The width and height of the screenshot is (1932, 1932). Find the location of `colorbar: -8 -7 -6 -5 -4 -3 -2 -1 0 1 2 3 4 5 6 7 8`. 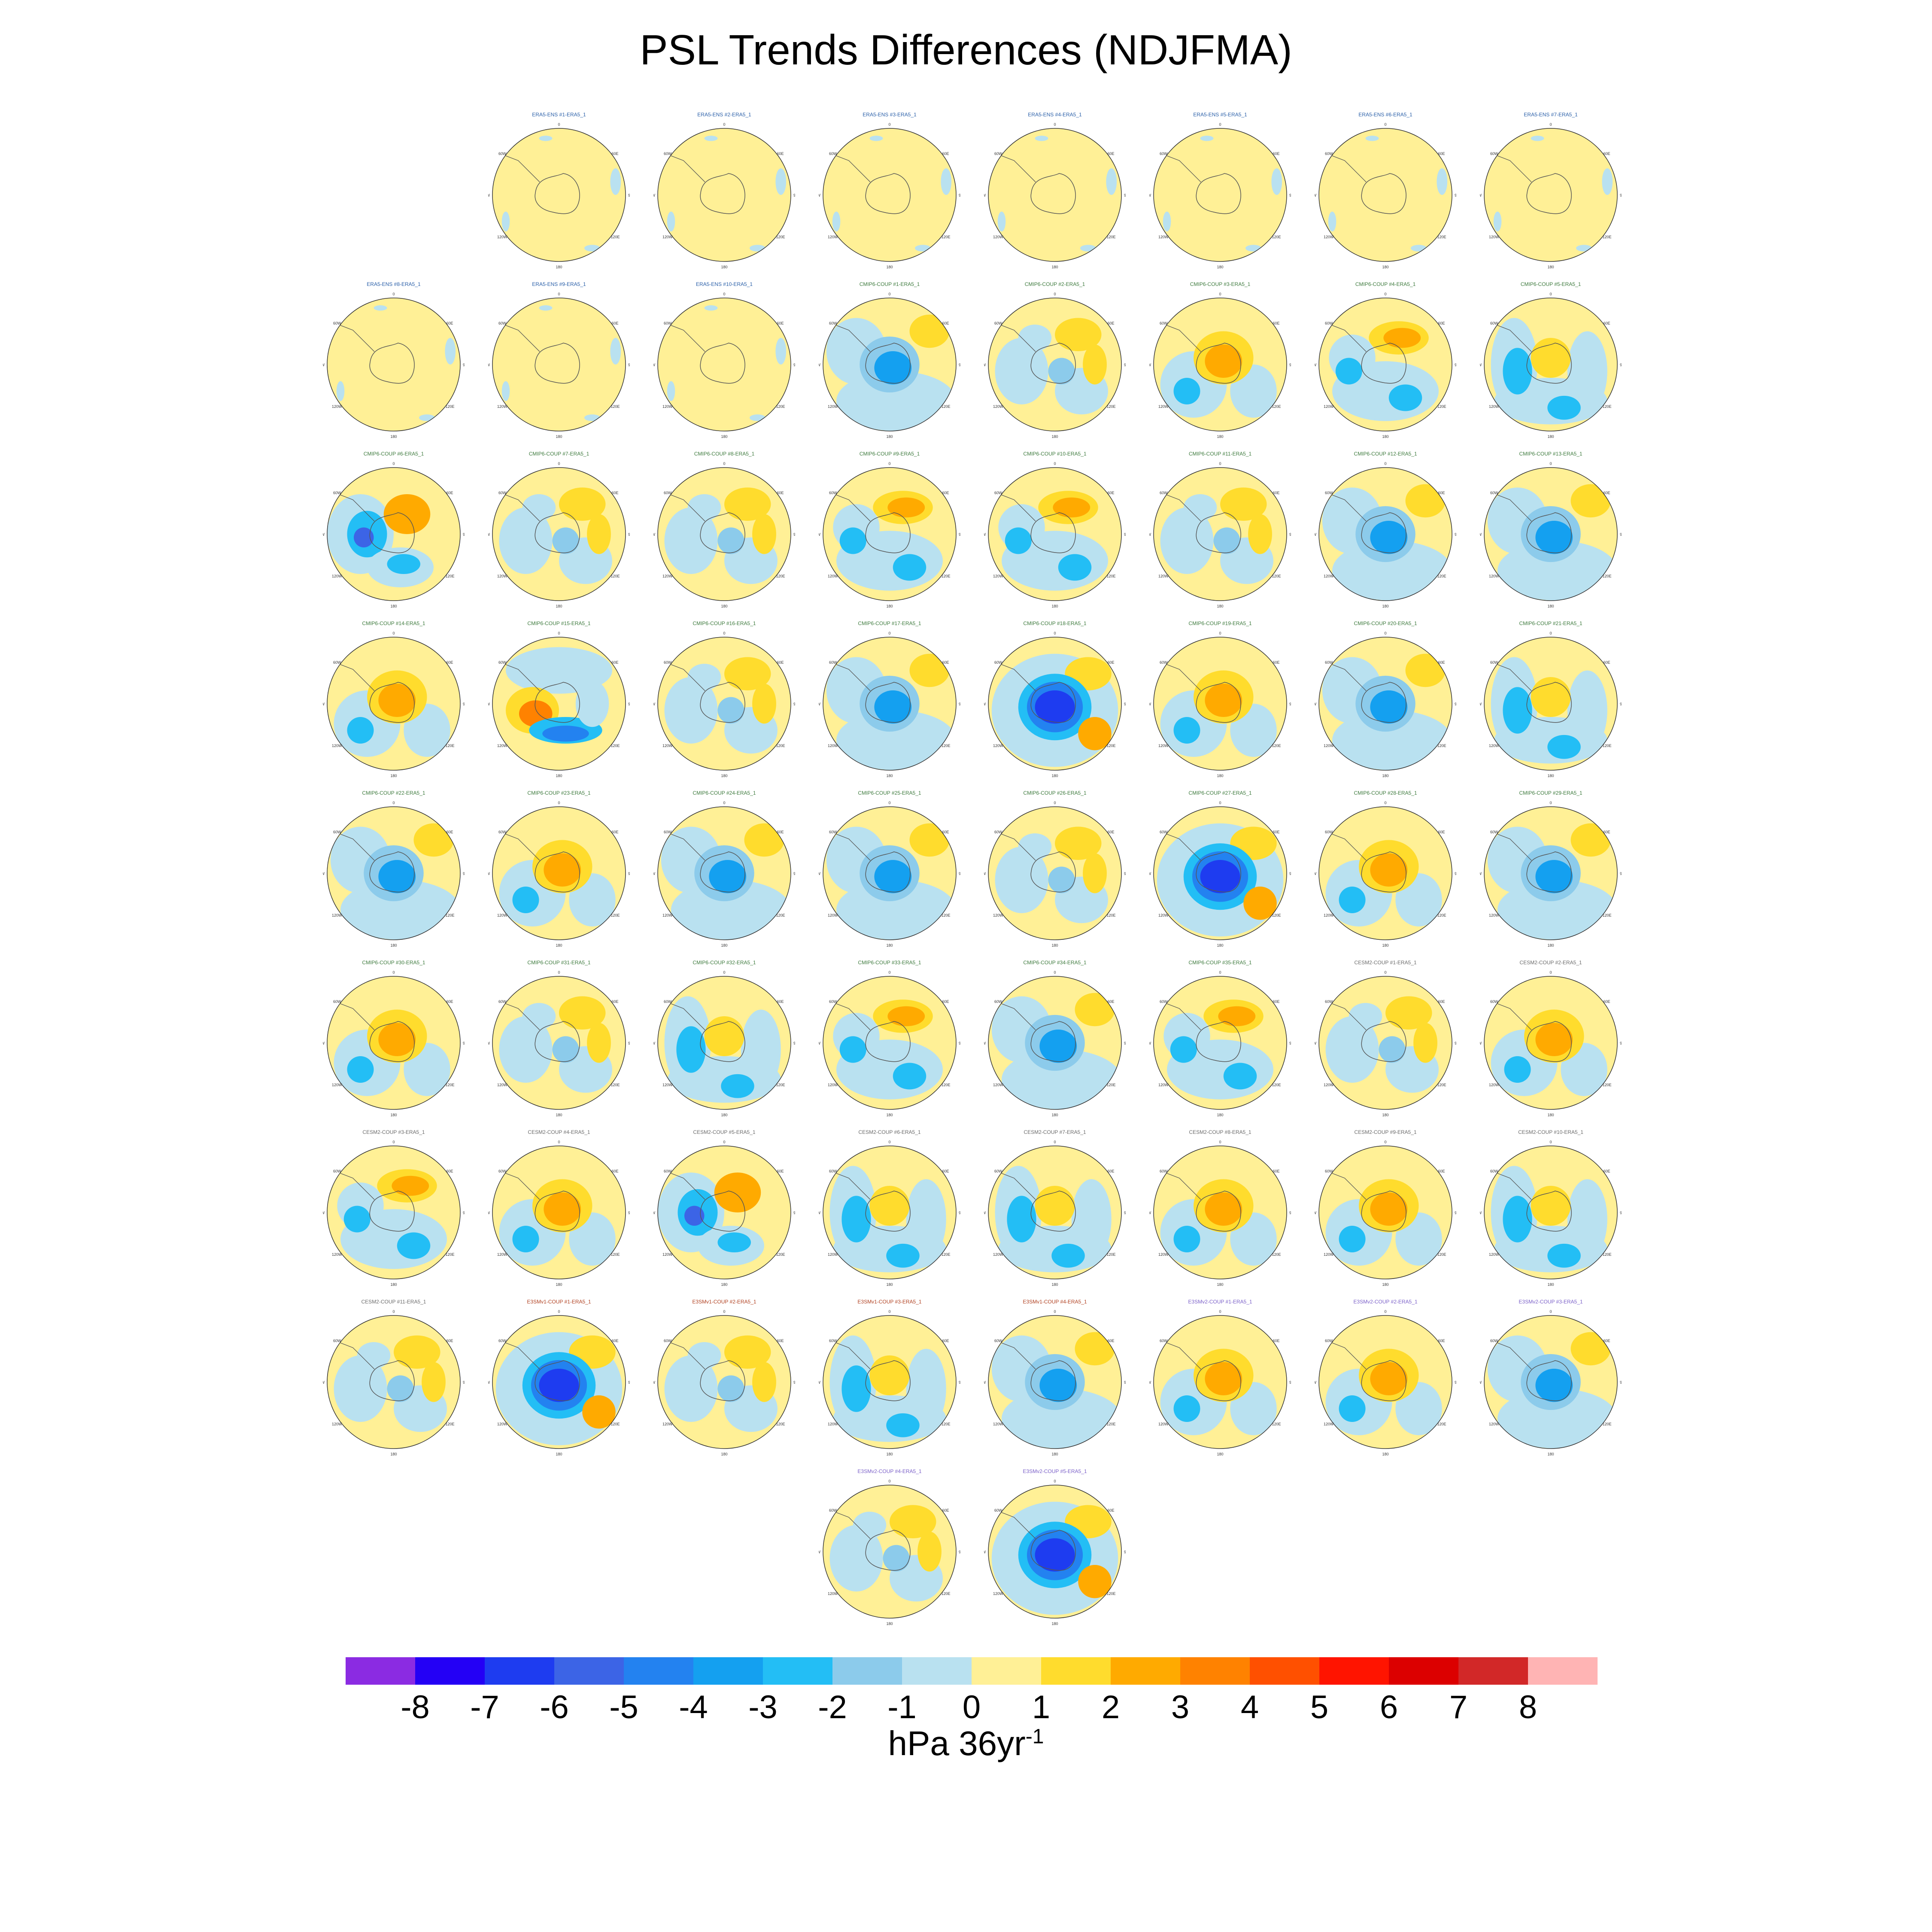

colorbar: -8 -7 -6 -5 -4 -3 -2 -1 0 1 2 3 4 5 6 7 8 is located at coordinates (974, 1691).